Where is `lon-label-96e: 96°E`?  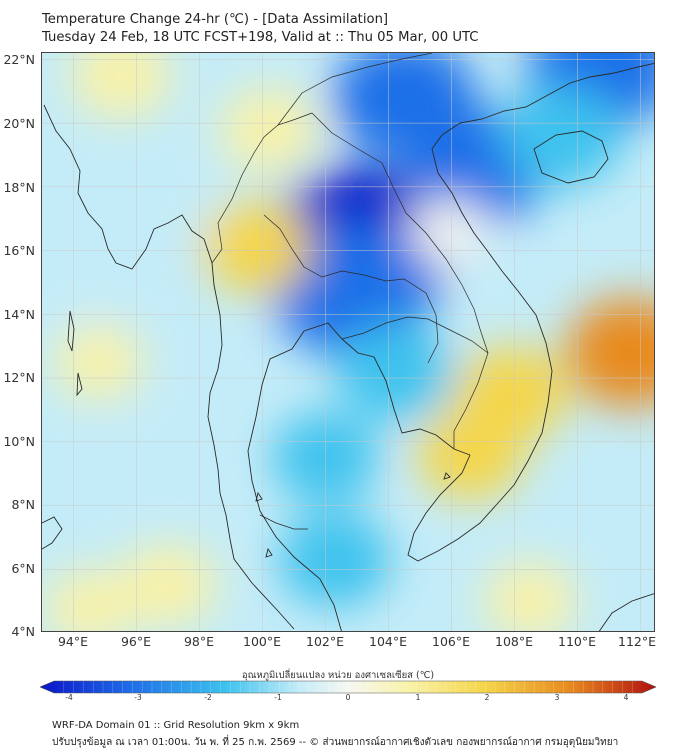 lon-label-96e: 96°E is located at coordinates (136, 641).